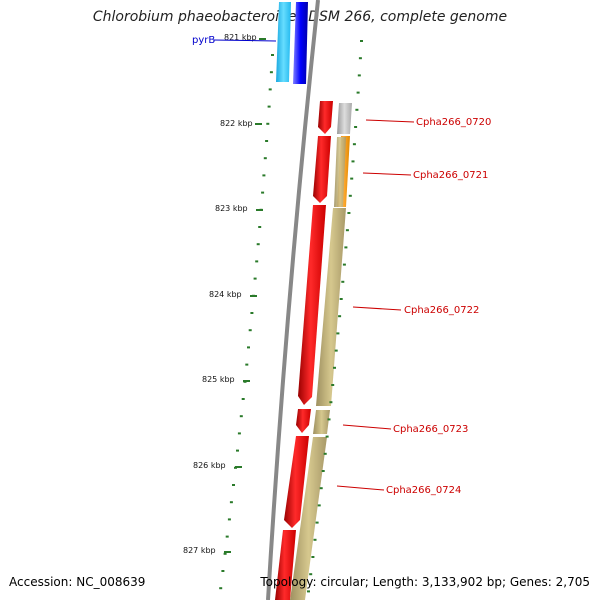 Image resolution: width=600 pixels, height=600 pixels. I want to click on orf-gray, so click(344, 118).